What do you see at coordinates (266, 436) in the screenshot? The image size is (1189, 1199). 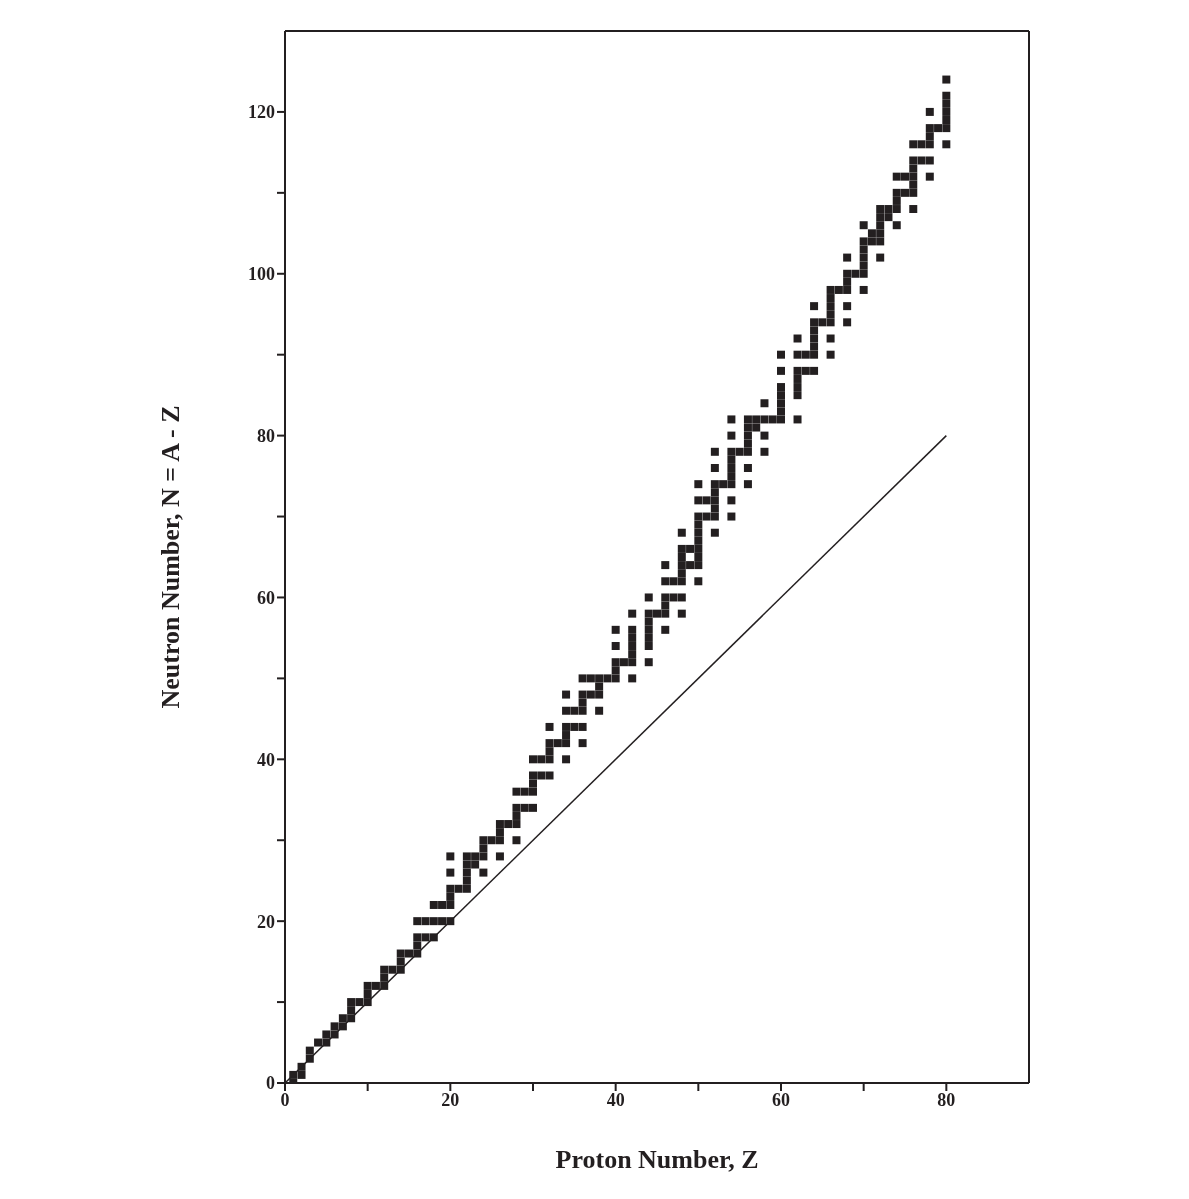 I see `y-tick-label: 80` at bounding box center [266, 436].